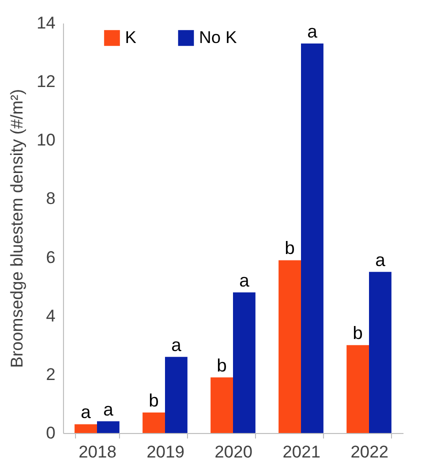  Describe the element at coordinates (51, 433) in the screenshot. I see `y-tick-label: 0` at that location.